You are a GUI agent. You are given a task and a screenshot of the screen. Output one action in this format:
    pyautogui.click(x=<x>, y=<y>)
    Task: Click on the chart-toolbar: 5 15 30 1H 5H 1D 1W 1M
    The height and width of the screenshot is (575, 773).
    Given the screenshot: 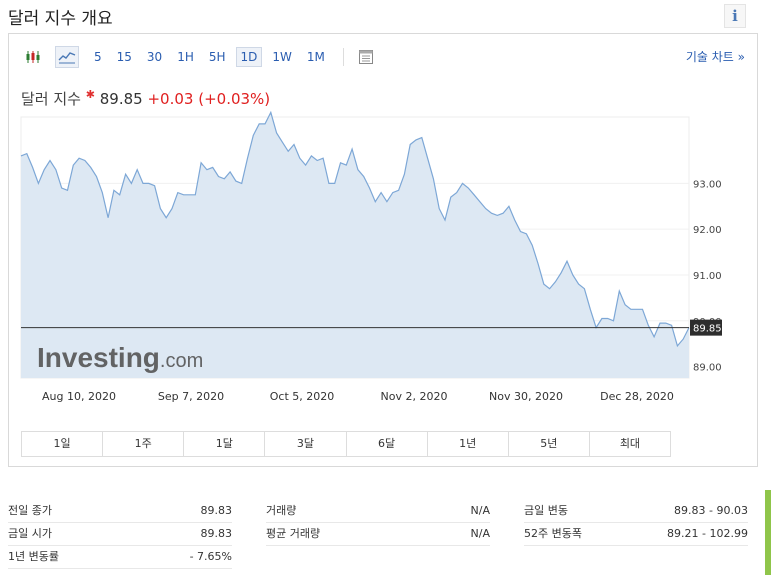 What is the action you would take?
    pyautogui.click(x=204, y=57)
    